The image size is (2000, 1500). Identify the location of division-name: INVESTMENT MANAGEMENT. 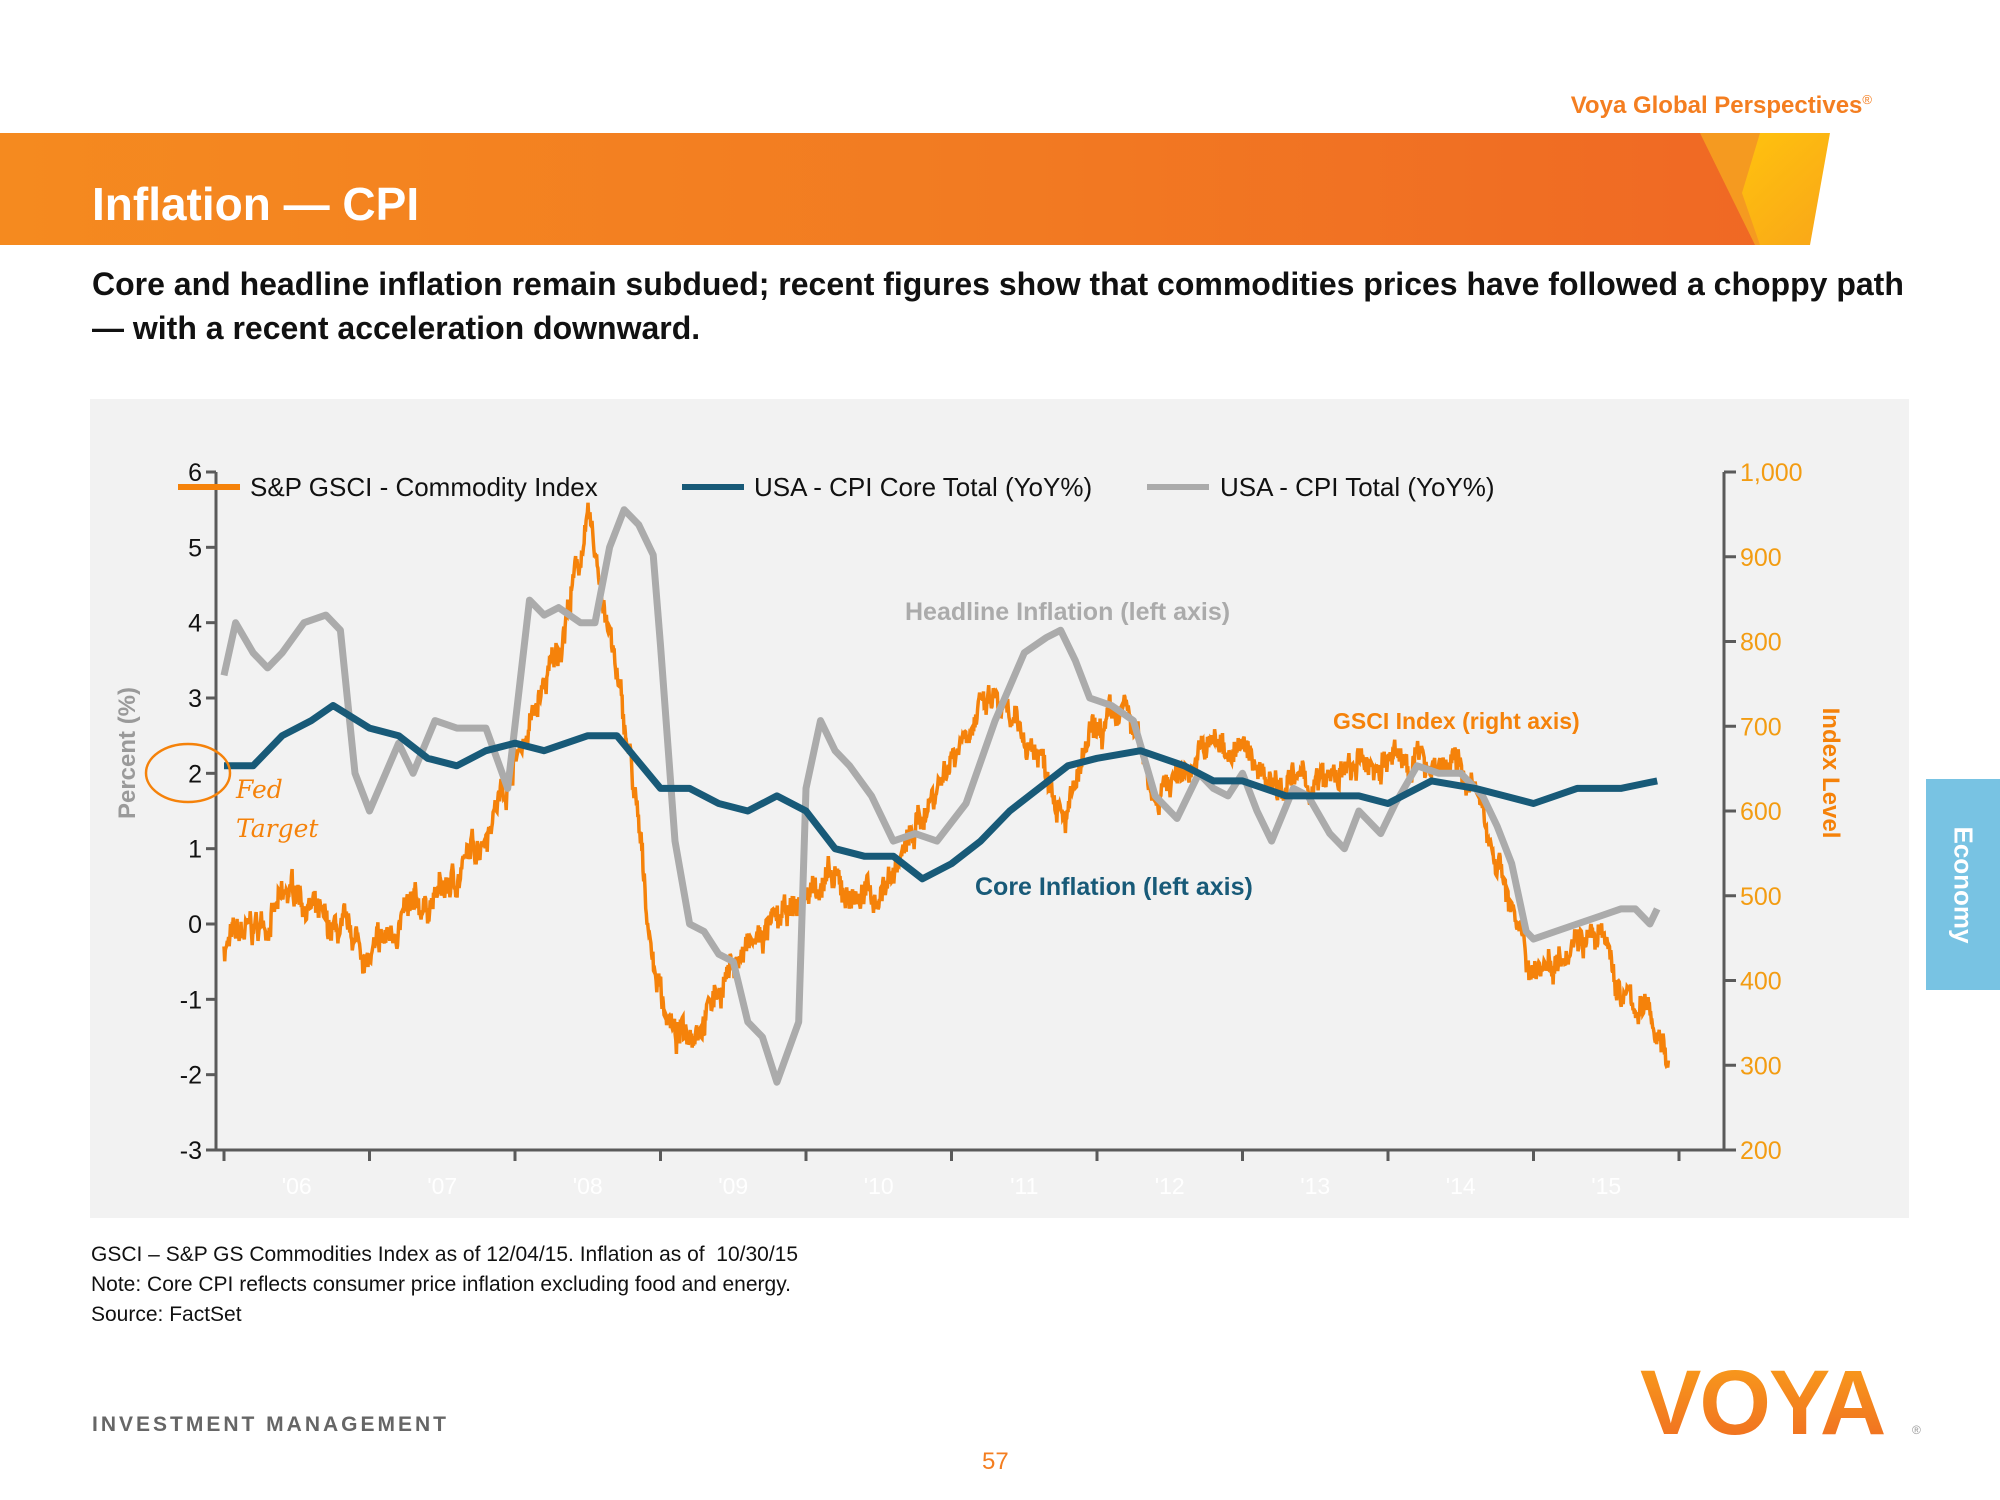
(270, 1424).